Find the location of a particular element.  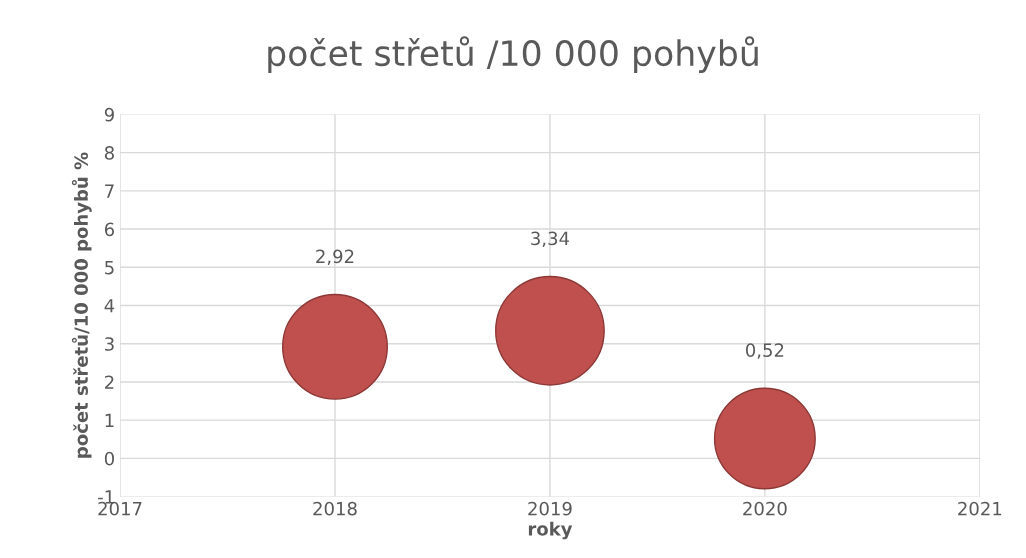

y-tick-label: 1 is located at coordinates (109, 420).